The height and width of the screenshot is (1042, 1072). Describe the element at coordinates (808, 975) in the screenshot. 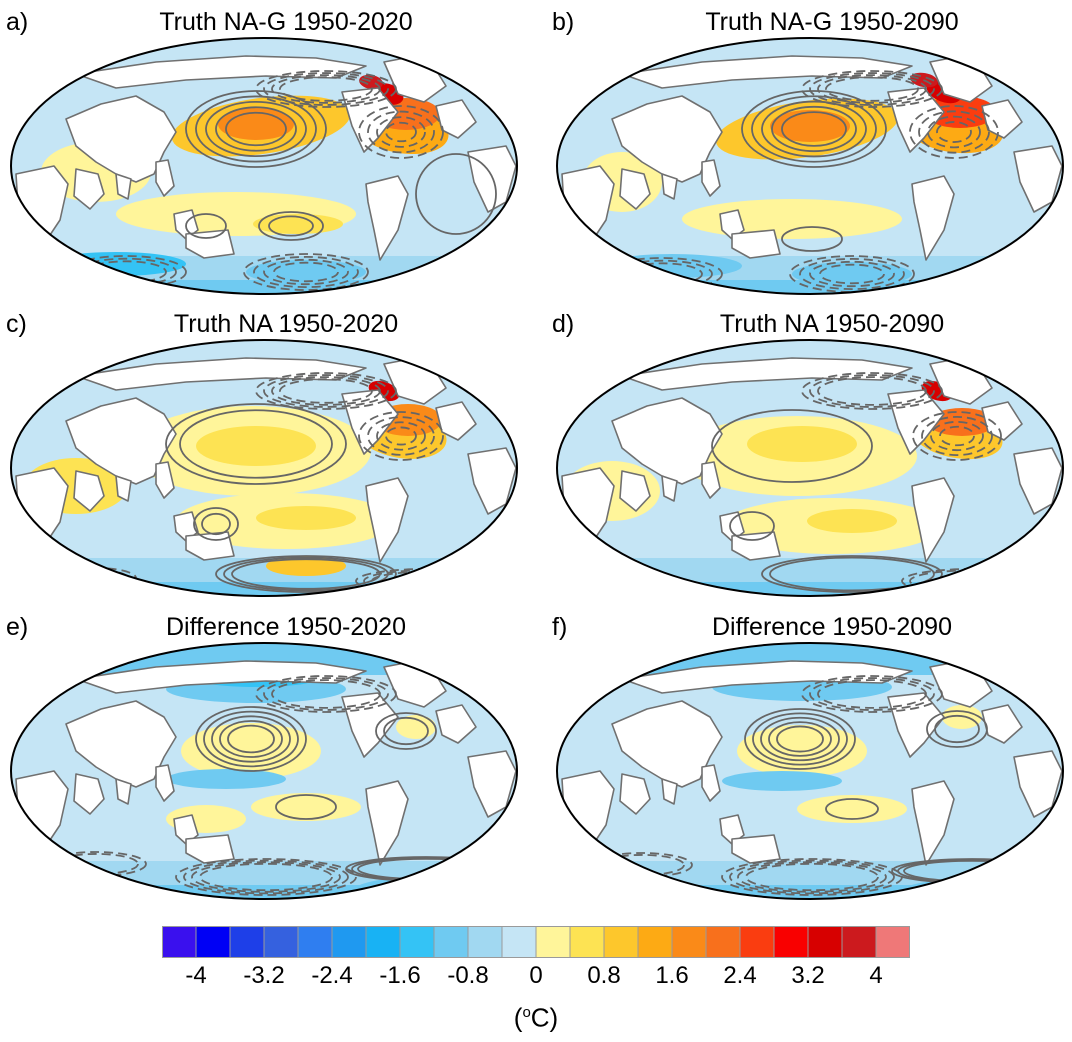

I see `colorbar-tick-label: 3.2` at that location.